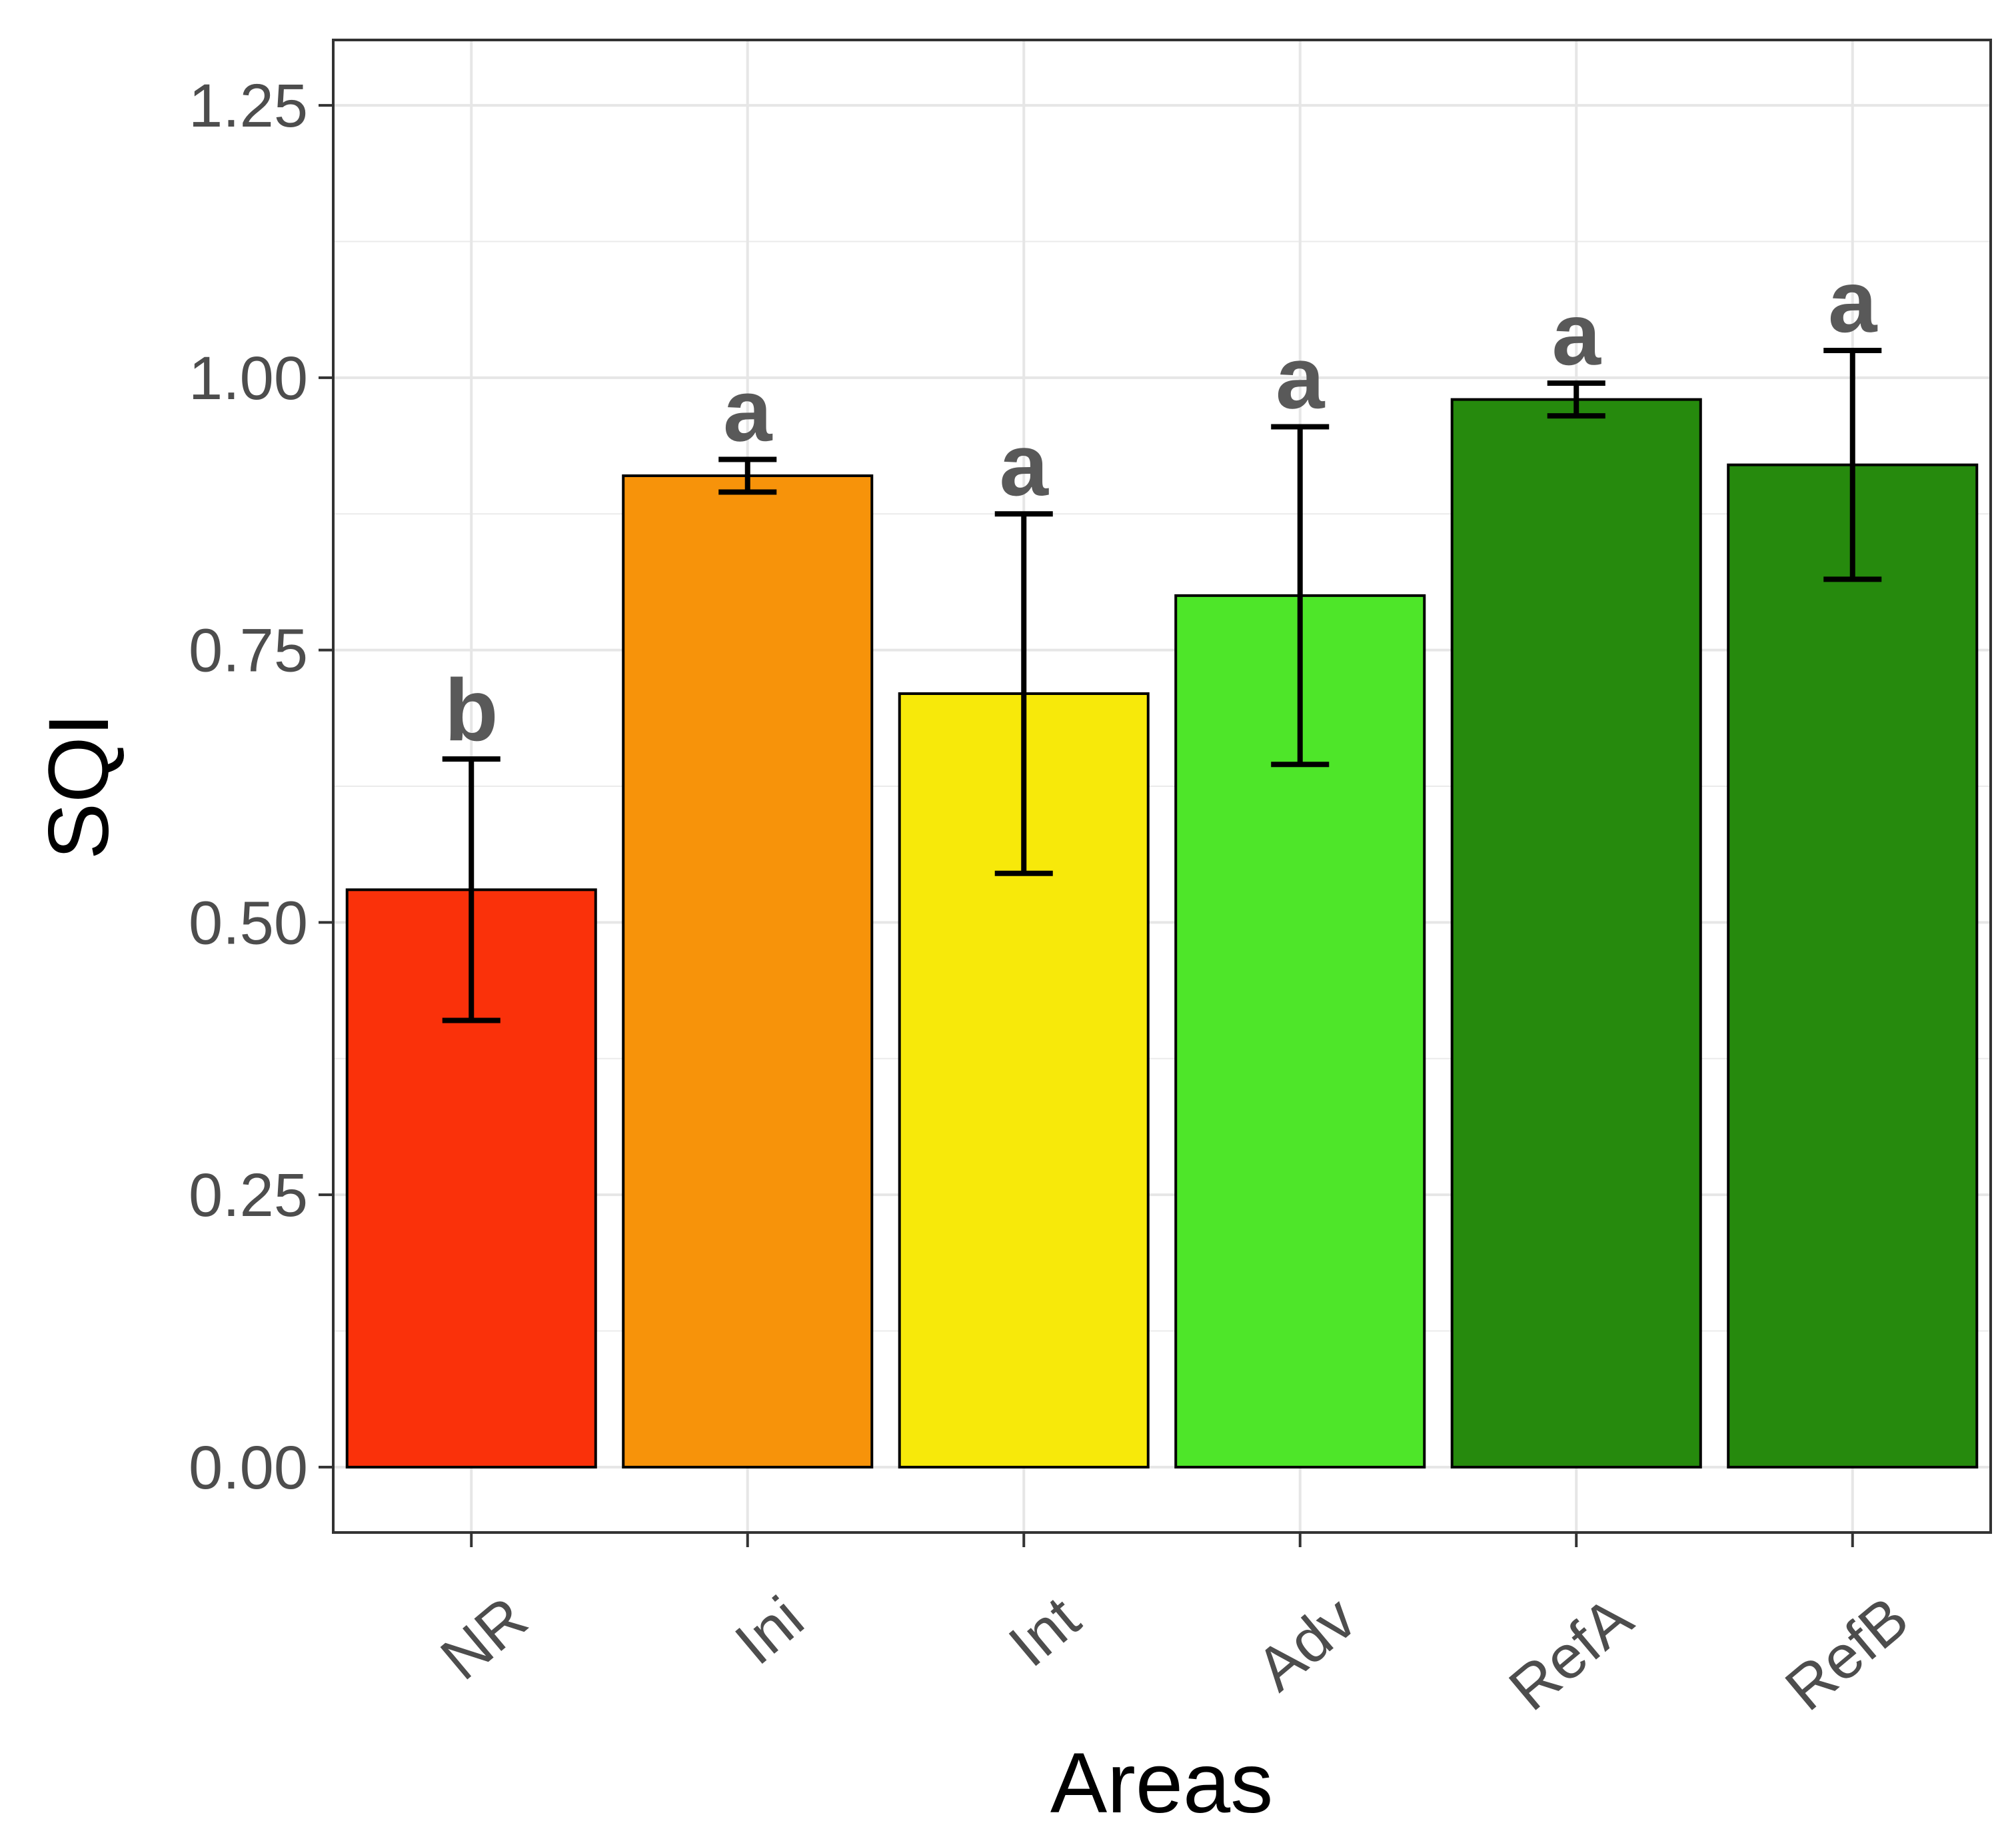  Describe the element at coordinates (748, 971) in the screenshot. I see `bar-ini` at that location.